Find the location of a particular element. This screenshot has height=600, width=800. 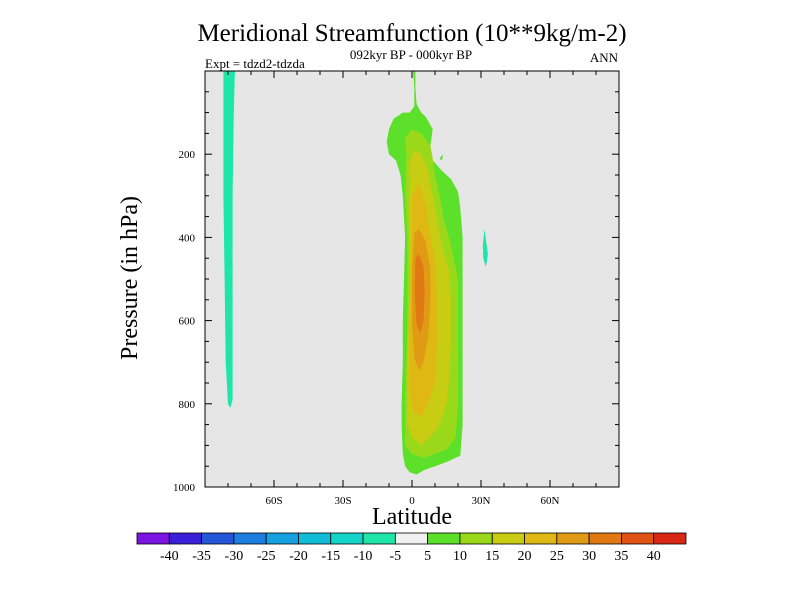

colorbar-label: -40 is located at coordinates (169, 556).